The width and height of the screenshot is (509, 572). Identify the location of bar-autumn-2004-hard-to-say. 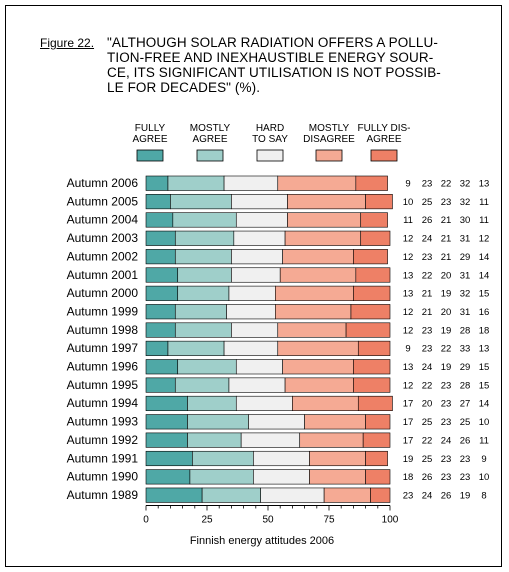
(261, 220).